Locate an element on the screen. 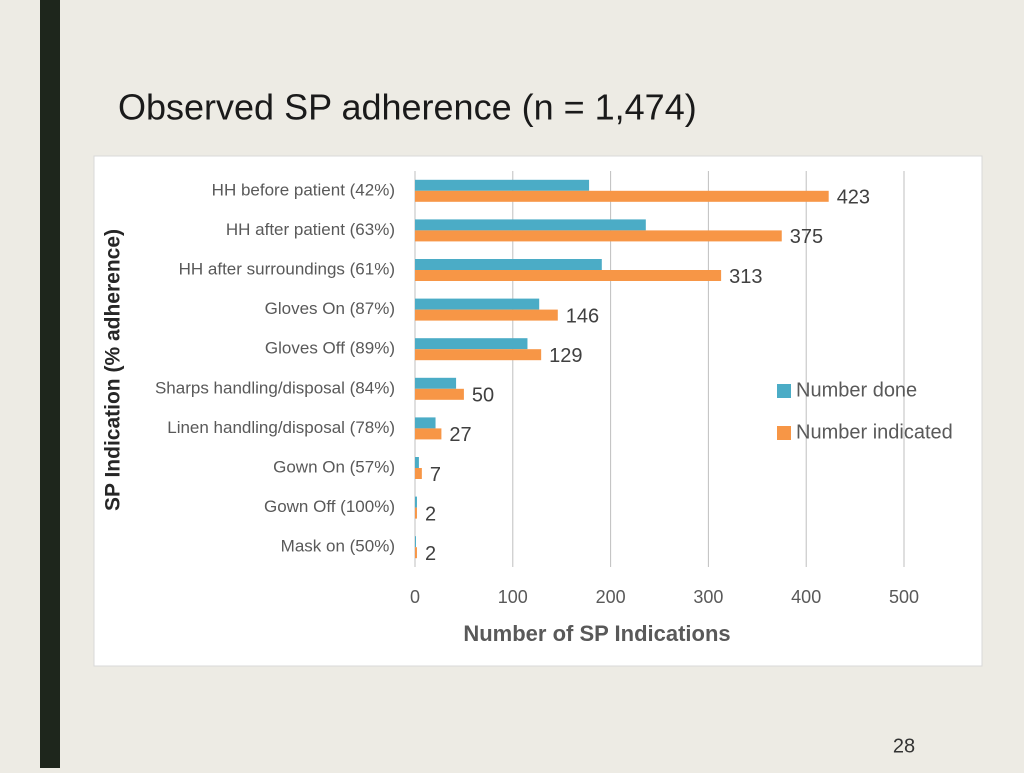  page-number: 28 is located at coordinates (904, 746).